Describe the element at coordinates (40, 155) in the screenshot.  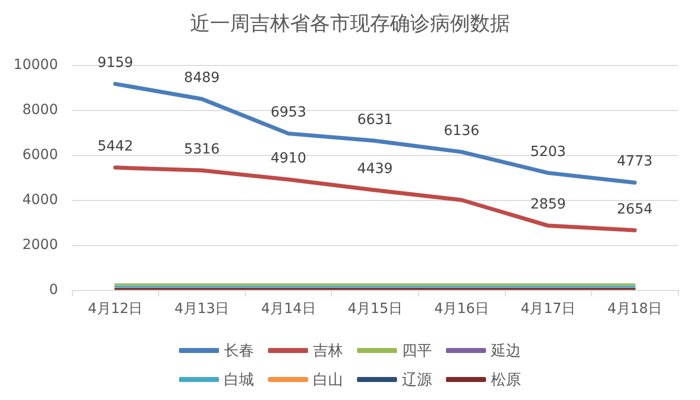
I see `y-tick-label: 6000` at that location.